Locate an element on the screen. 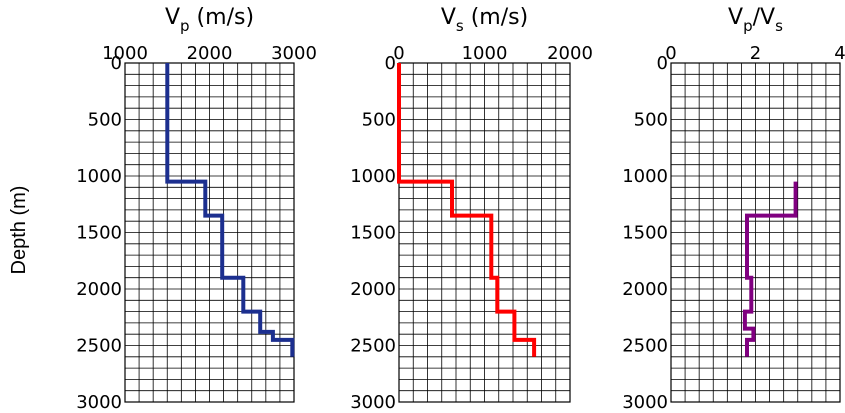 The height and width of the screenshot is (413, 845). y-axis-label: Depth (m) is located at coordinates (19, 230).